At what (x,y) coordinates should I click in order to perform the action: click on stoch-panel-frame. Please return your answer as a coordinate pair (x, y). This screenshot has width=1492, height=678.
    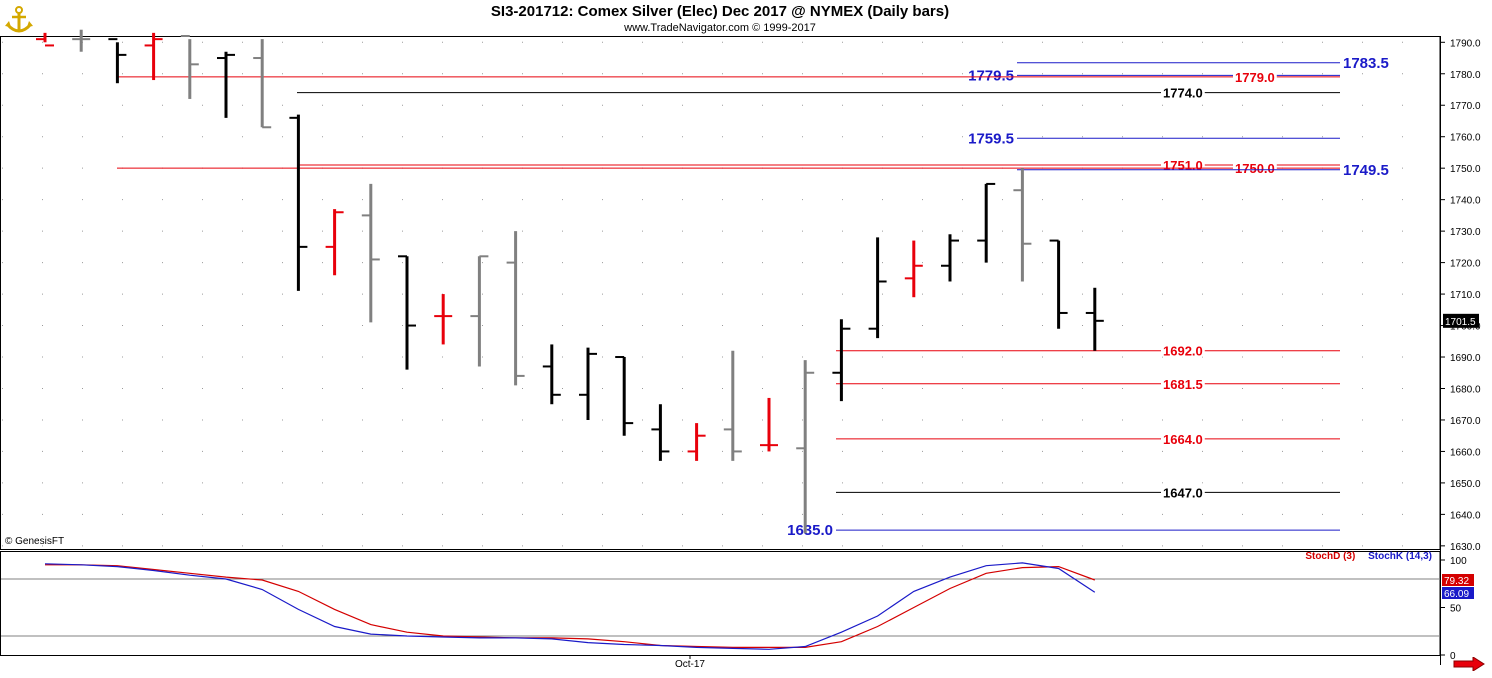
    Looking at the image, I should click on (720, 603).